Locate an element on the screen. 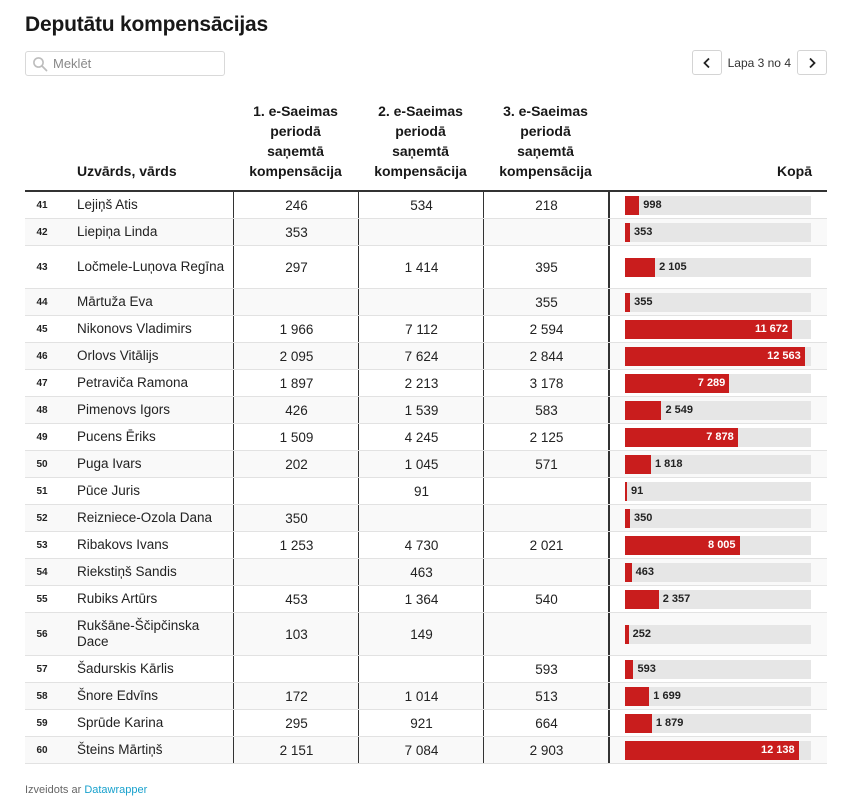 The image size is (846, 805). table-row: 42 Liepiņa Linda 353 353 is located at coordinates (426, 232).